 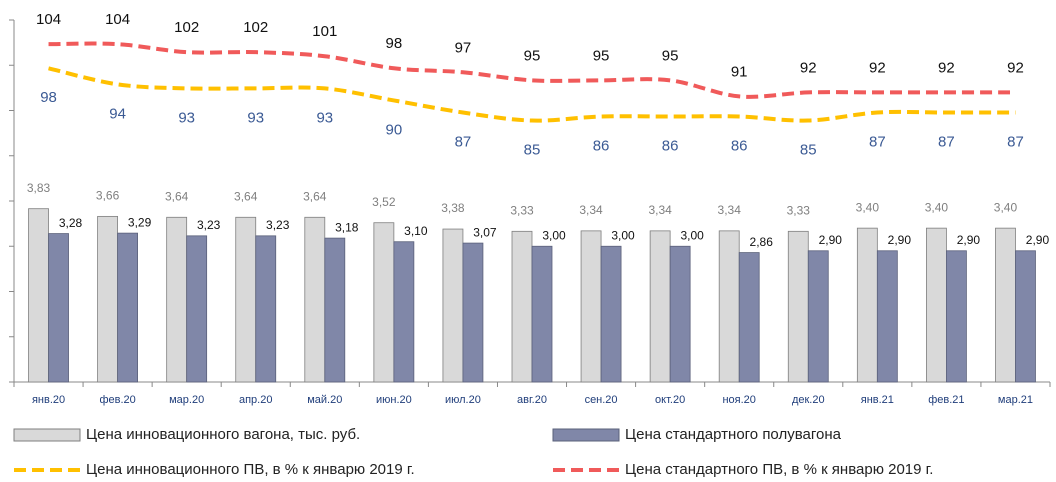 What do you see at coordinates (453, 208) in the screenshot?
I see `bar-value-label: 3,38` at bounding box center [453, 208].